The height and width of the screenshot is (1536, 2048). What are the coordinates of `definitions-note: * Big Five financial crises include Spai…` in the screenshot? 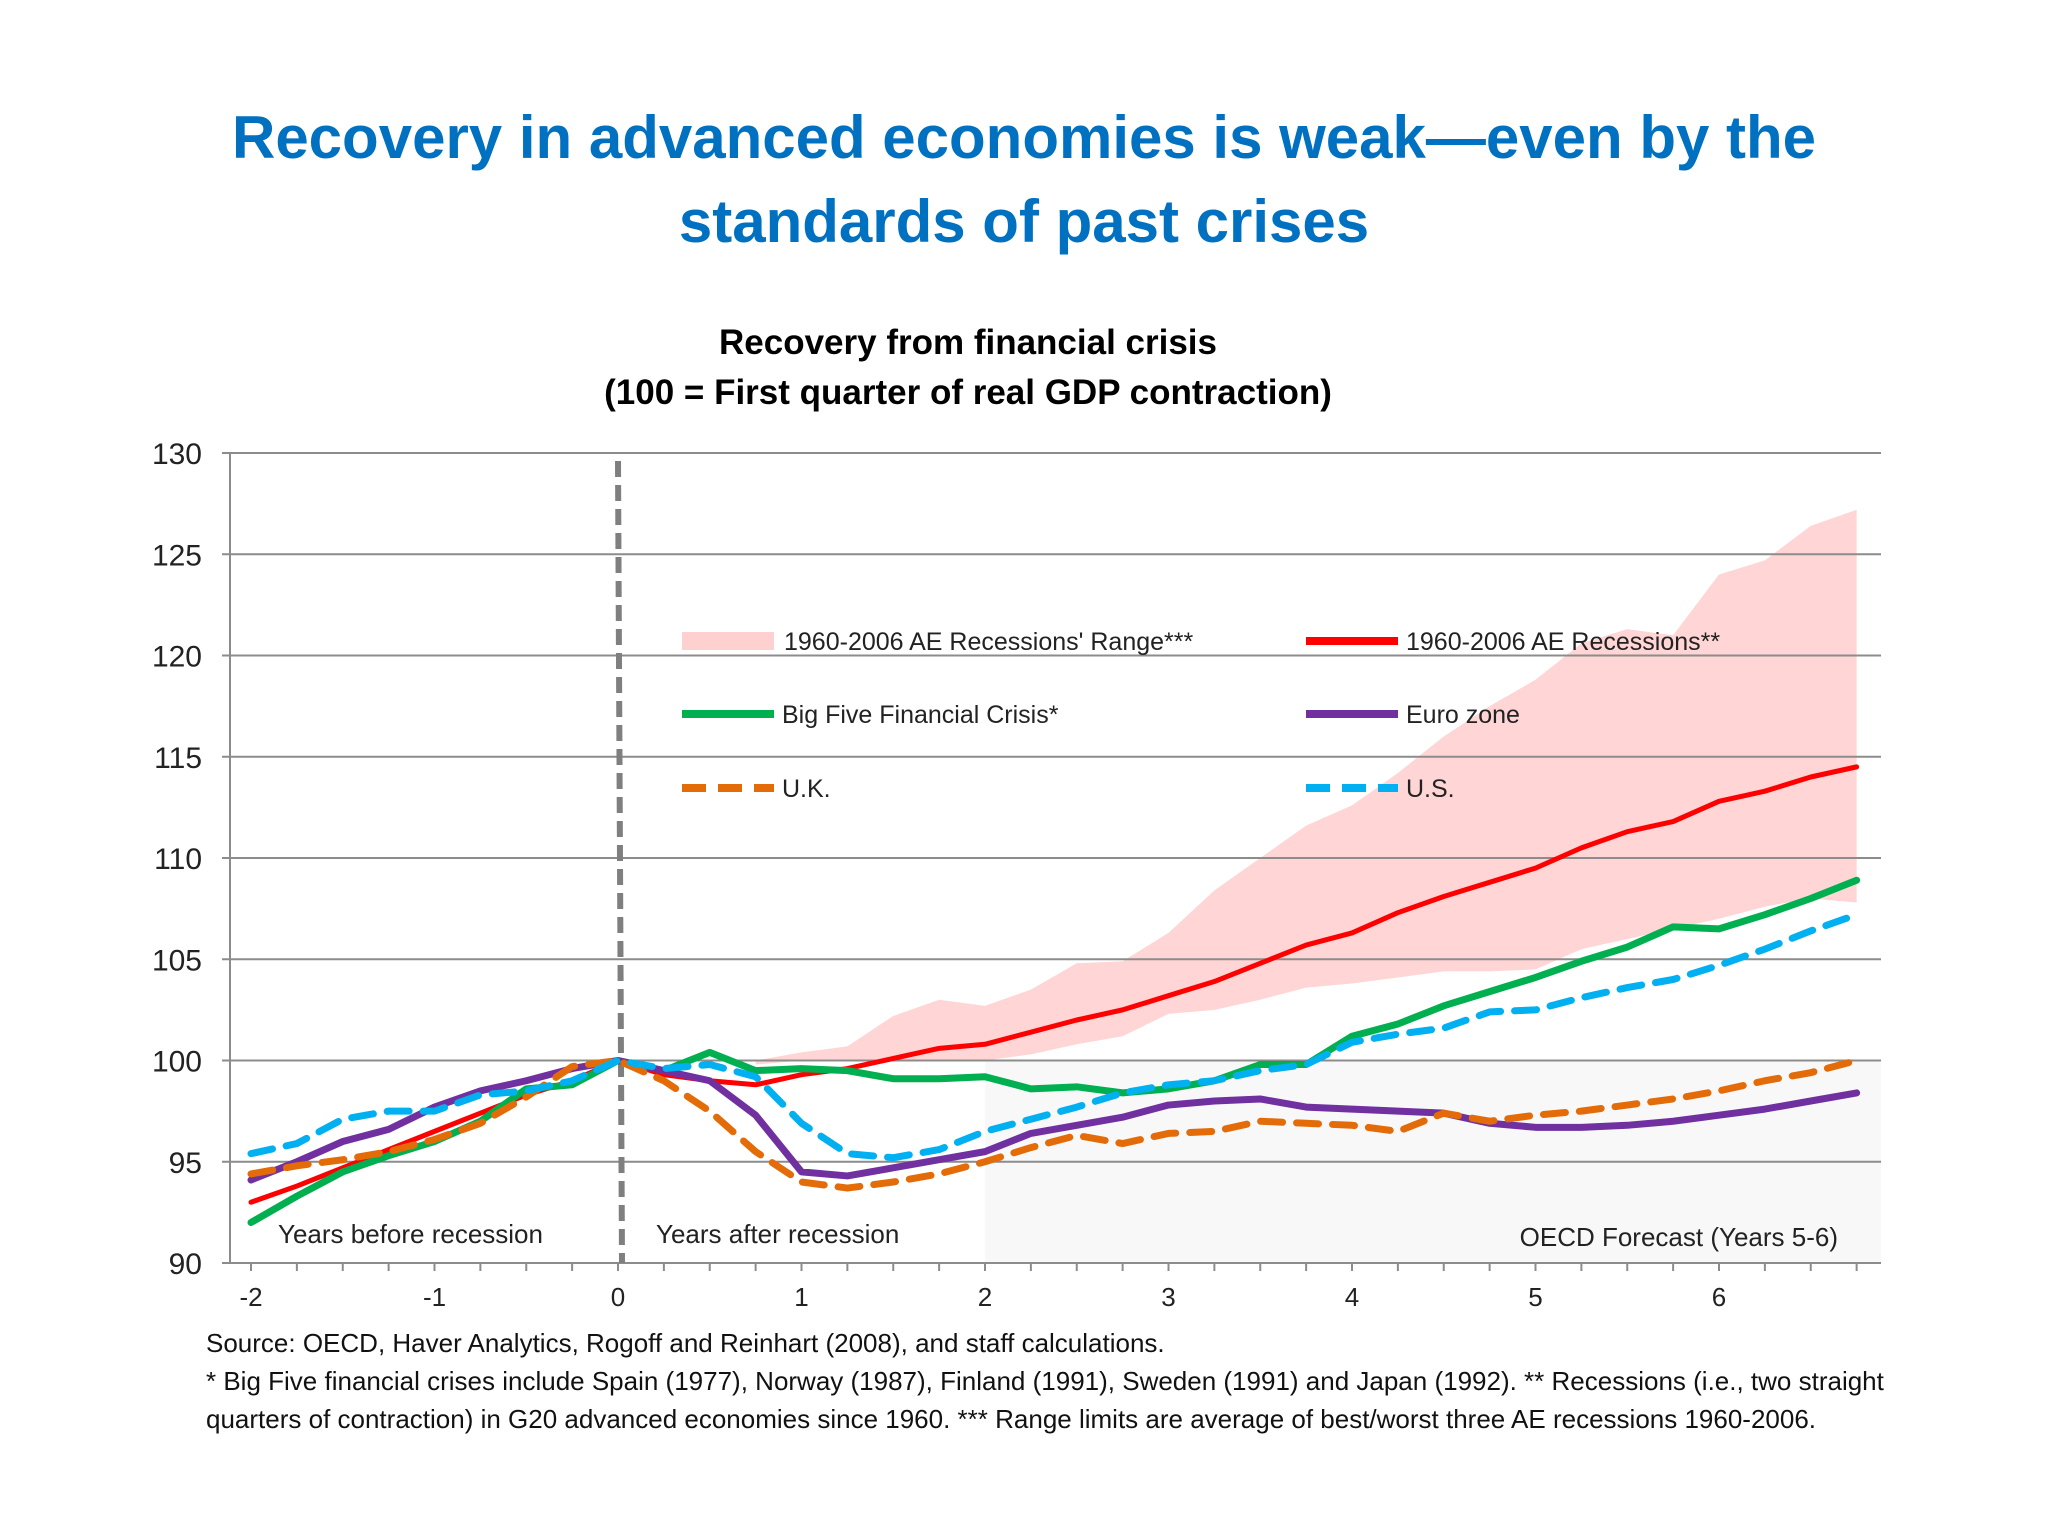 It's located at (1045, 1400).